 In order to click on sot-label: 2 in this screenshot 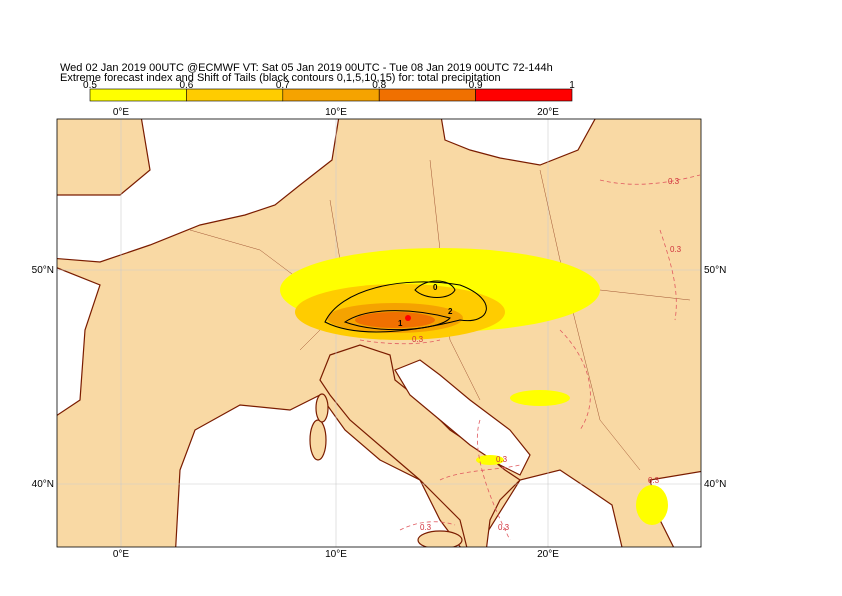, I will do `click(450, 311)`.